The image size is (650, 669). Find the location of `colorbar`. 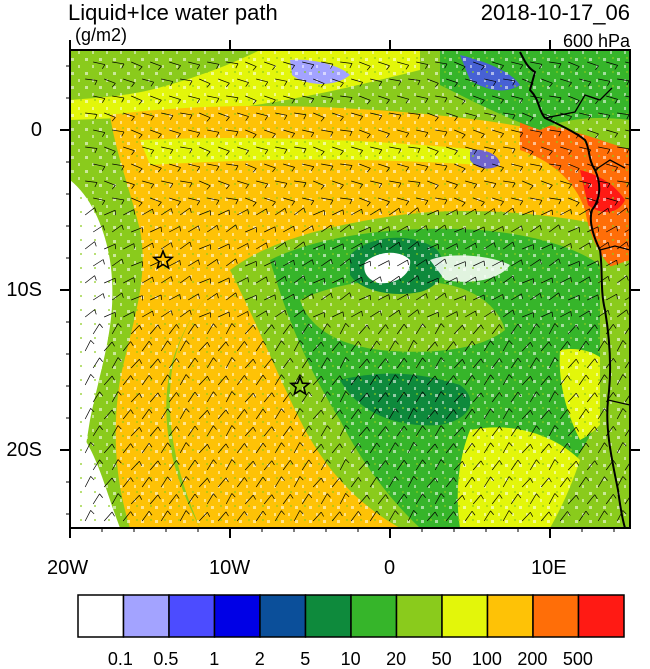

colorbar is located at coordinates (351, 616).